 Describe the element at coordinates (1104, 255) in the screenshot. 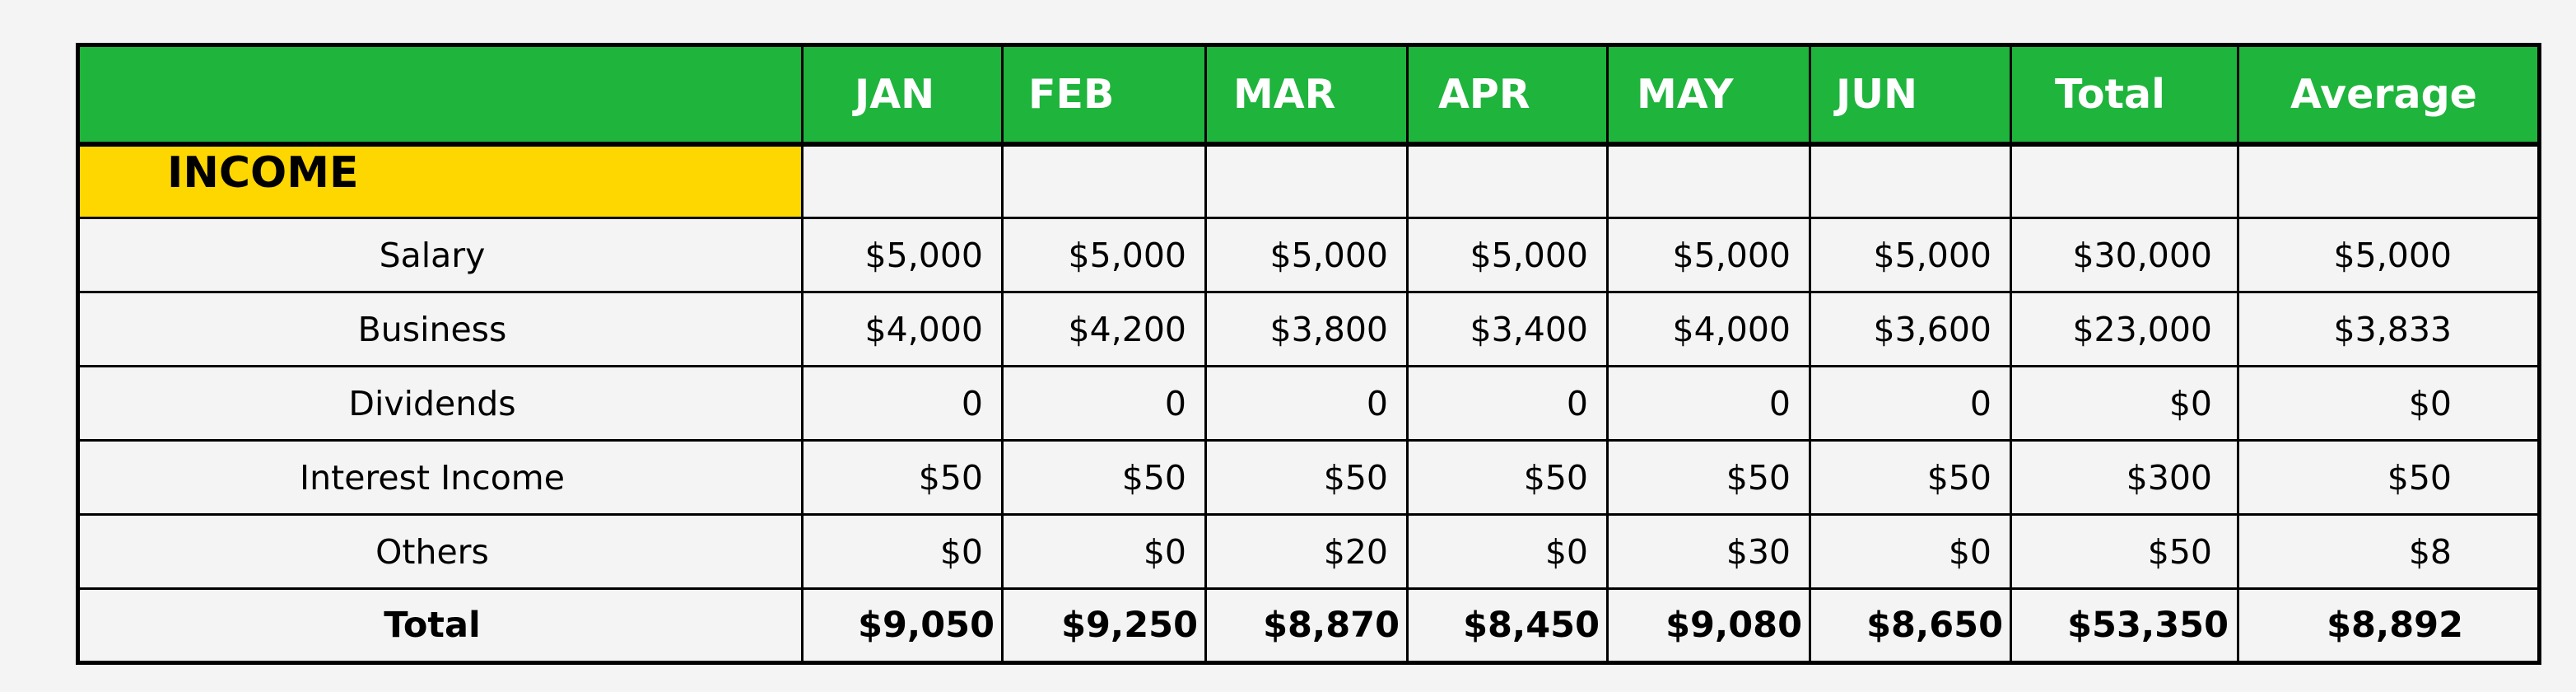

I see `cell-feb: $5,000` at that location.